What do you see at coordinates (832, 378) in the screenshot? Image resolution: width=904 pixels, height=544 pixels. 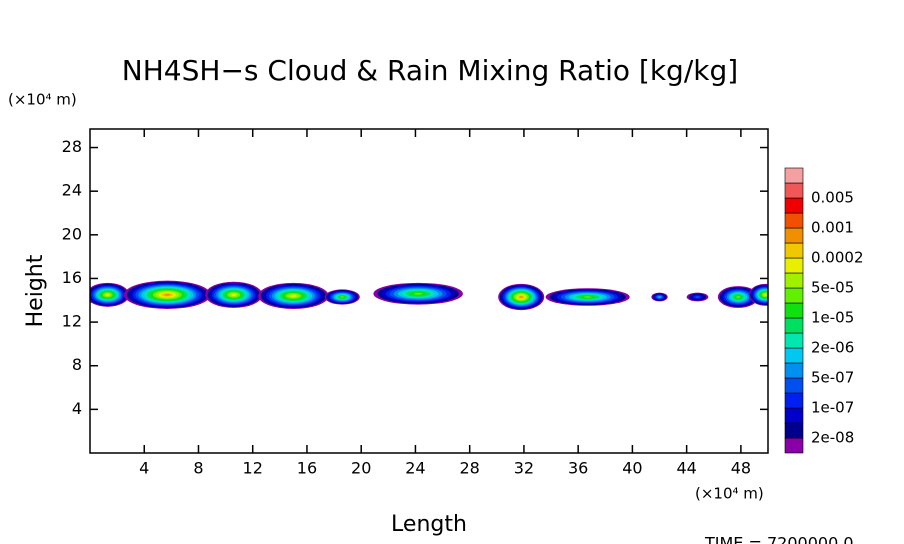 I see `colorbar-label: 5e-07` at bounding box center [832, 378].